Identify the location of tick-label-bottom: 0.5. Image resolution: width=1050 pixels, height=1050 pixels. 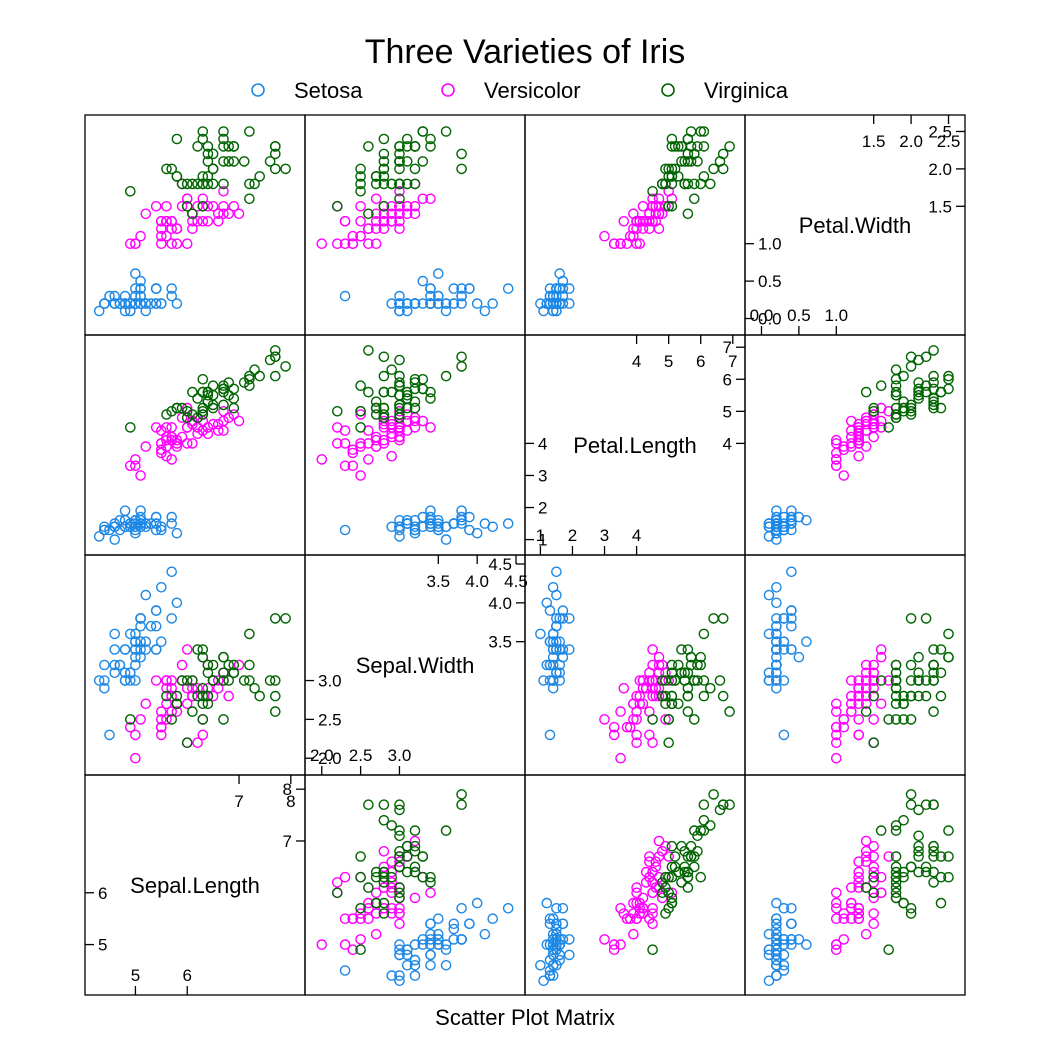
(799, 315).